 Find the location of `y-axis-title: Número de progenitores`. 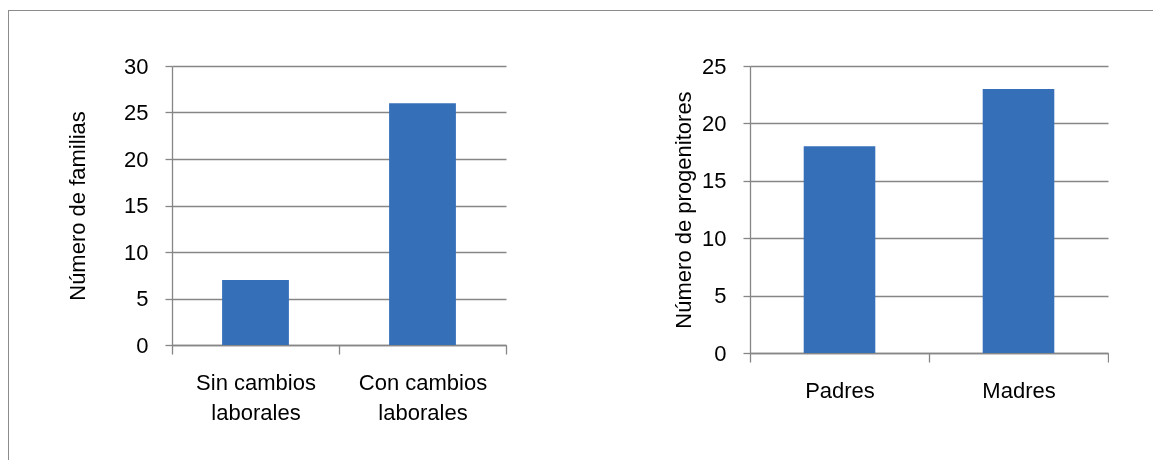

y-axis-title: Número de progenitores is located at coordinates (684, 210).